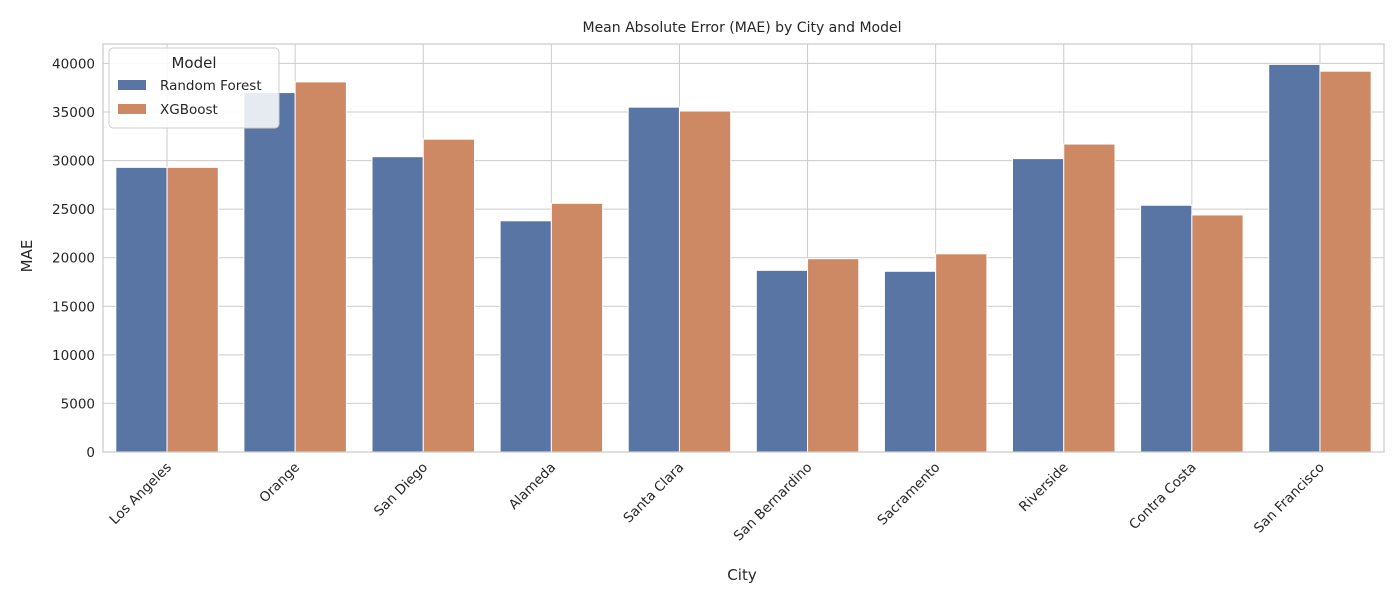 This screenshot has height=604, width=1400. I want to click on bar-random-forest-los-angeles, so click(141, 309).